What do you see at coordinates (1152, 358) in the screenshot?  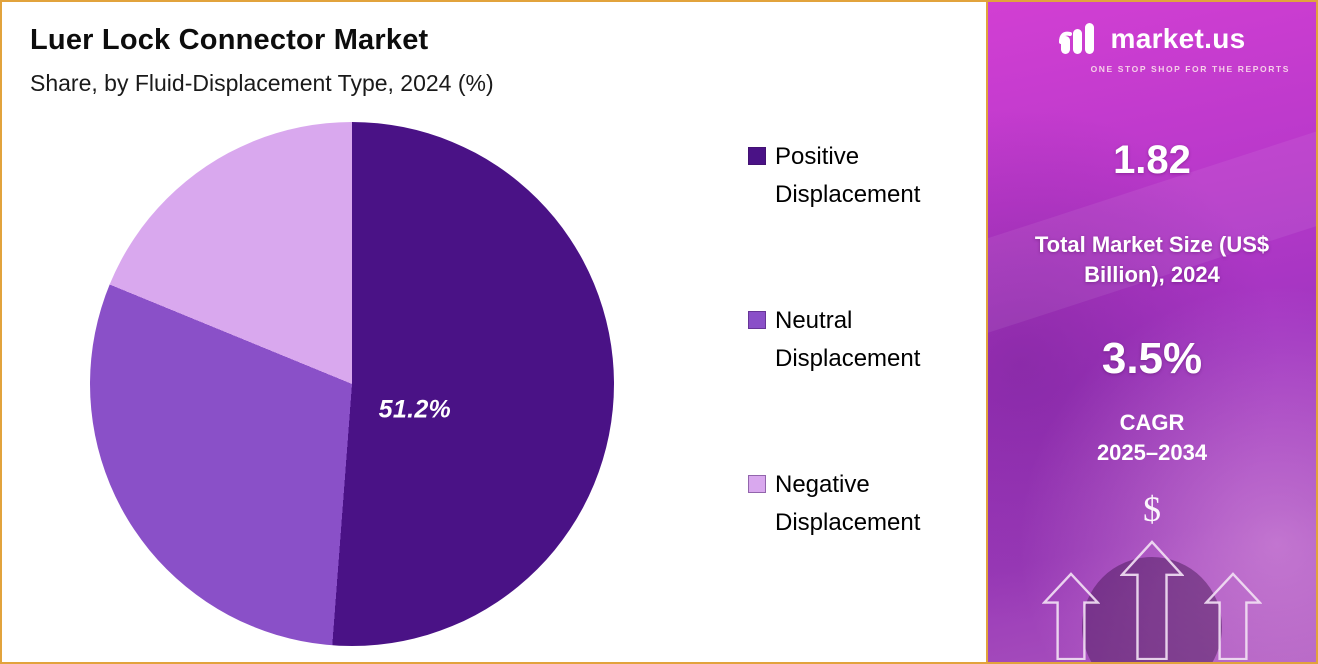 I see `cagr-value: 3.5%` at bounding box center [1152, 358].